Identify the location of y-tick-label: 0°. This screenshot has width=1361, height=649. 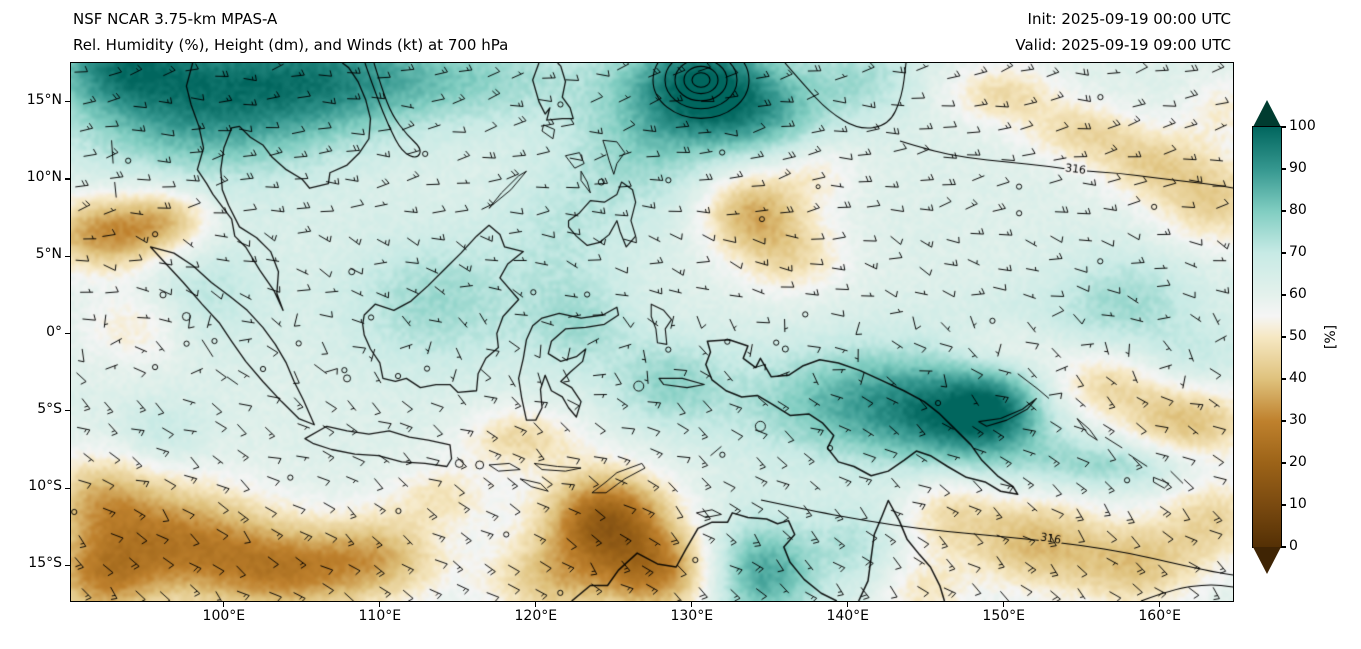
(54, 331).